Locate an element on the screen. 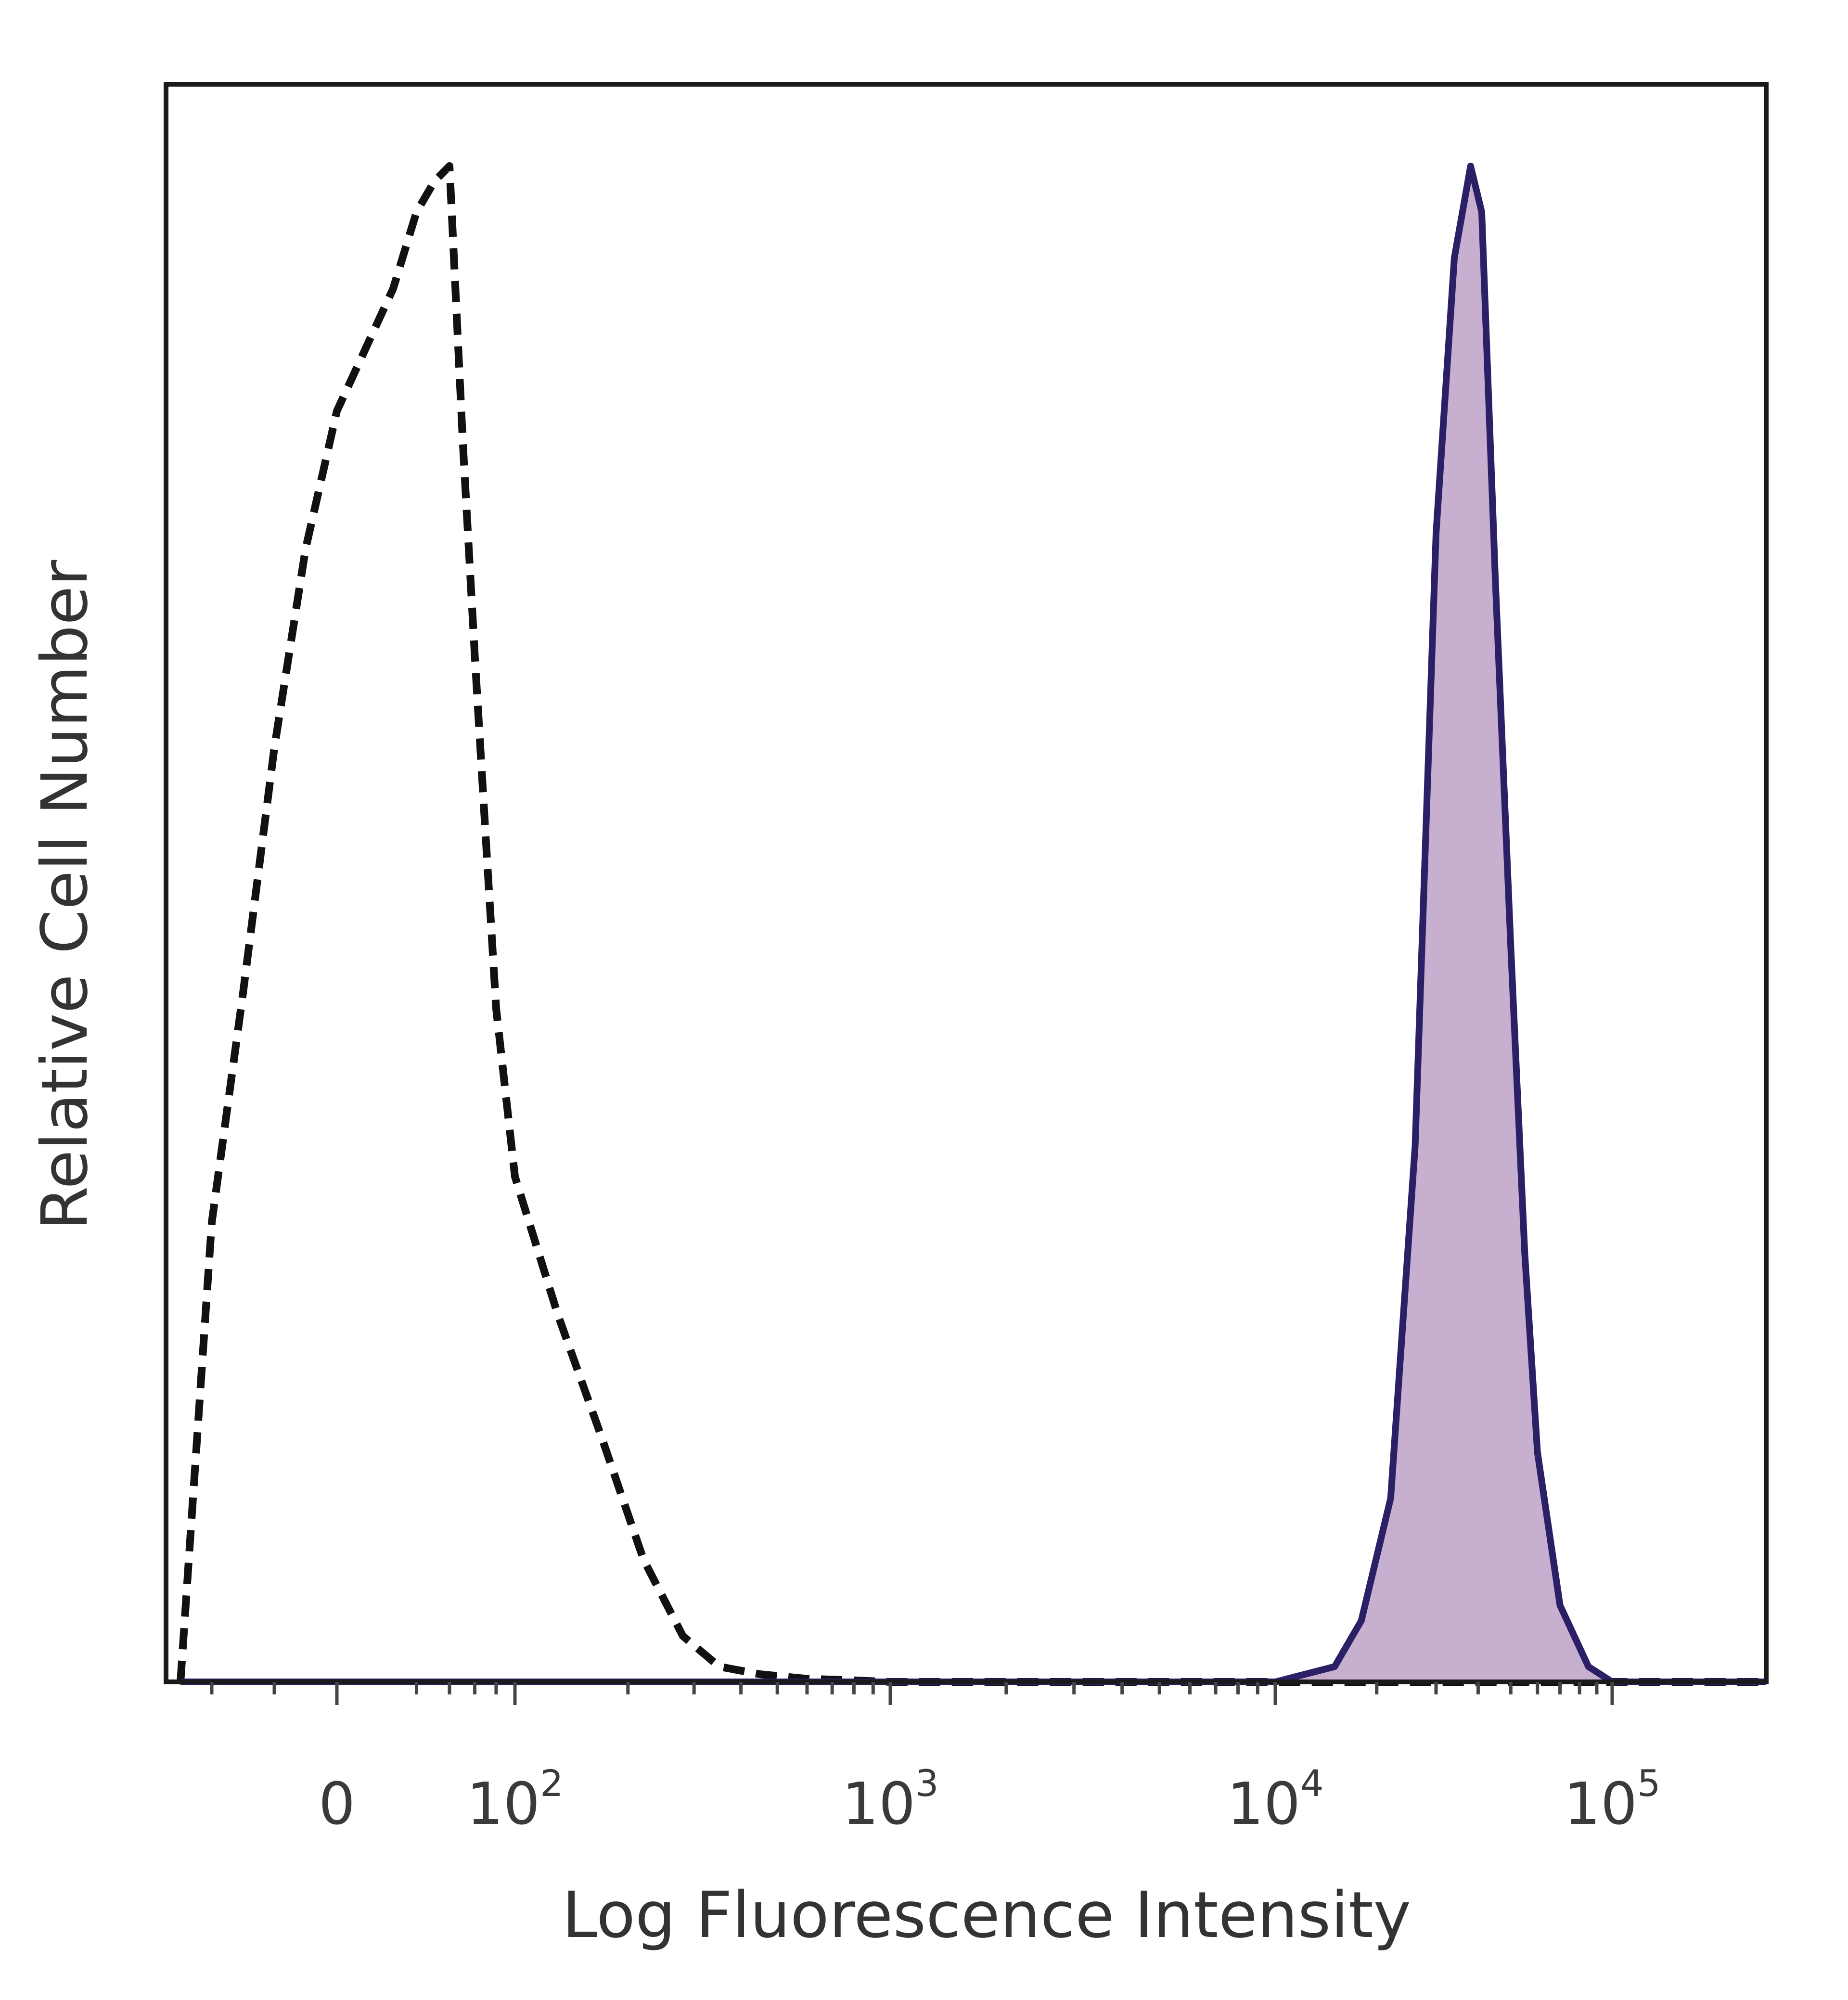 This screenshot has height=2000, width=1848. x-axis-ticks is located at coordinates (912, 1693).